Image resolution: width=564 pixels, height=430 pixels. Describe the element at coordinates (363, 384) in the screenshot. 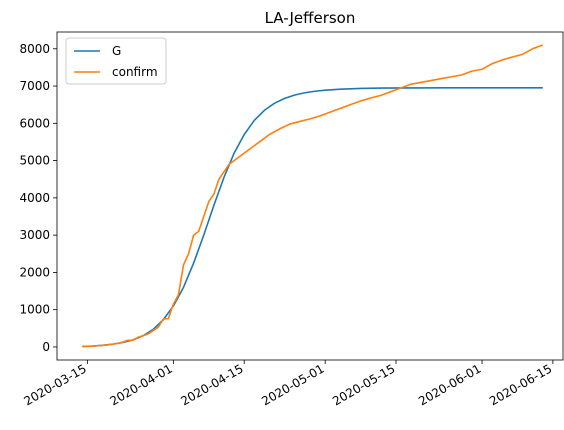

I see `x-tick-label: 2020-05-15` at that location.